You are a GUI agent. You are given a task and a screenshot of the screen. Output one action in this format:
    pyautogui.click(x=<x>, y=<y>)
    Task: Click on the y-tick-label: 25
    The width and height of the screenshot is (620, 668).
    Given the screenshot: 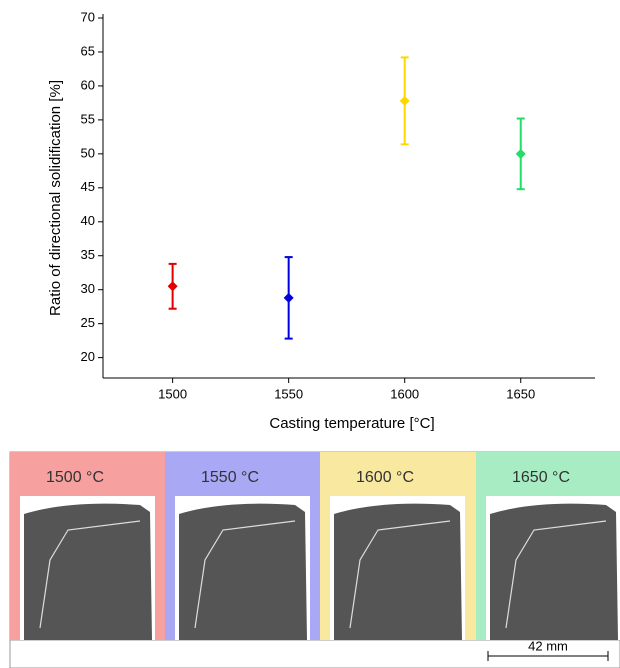 What is the action you would take?
    pyautogui.click(x=88, y=322)
    